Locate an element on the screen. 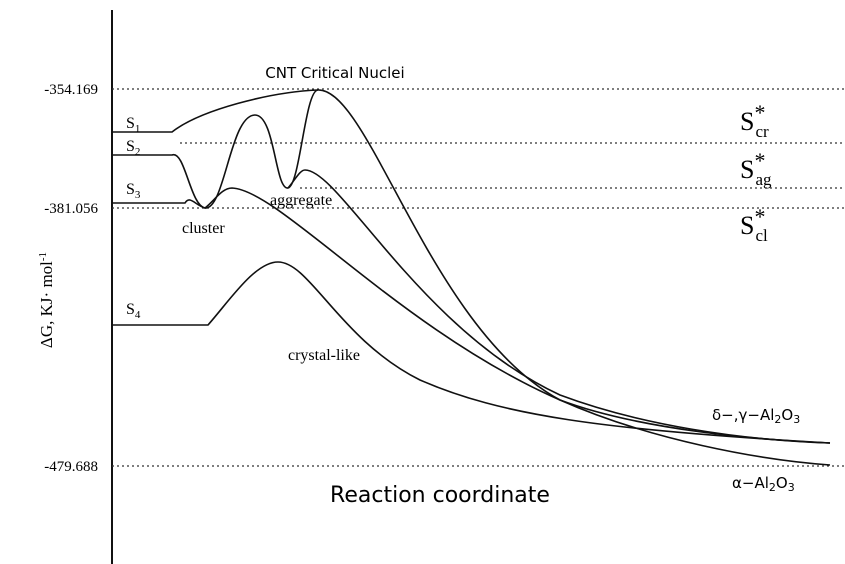  state-label: S4 is located at coordinates (133, 311).